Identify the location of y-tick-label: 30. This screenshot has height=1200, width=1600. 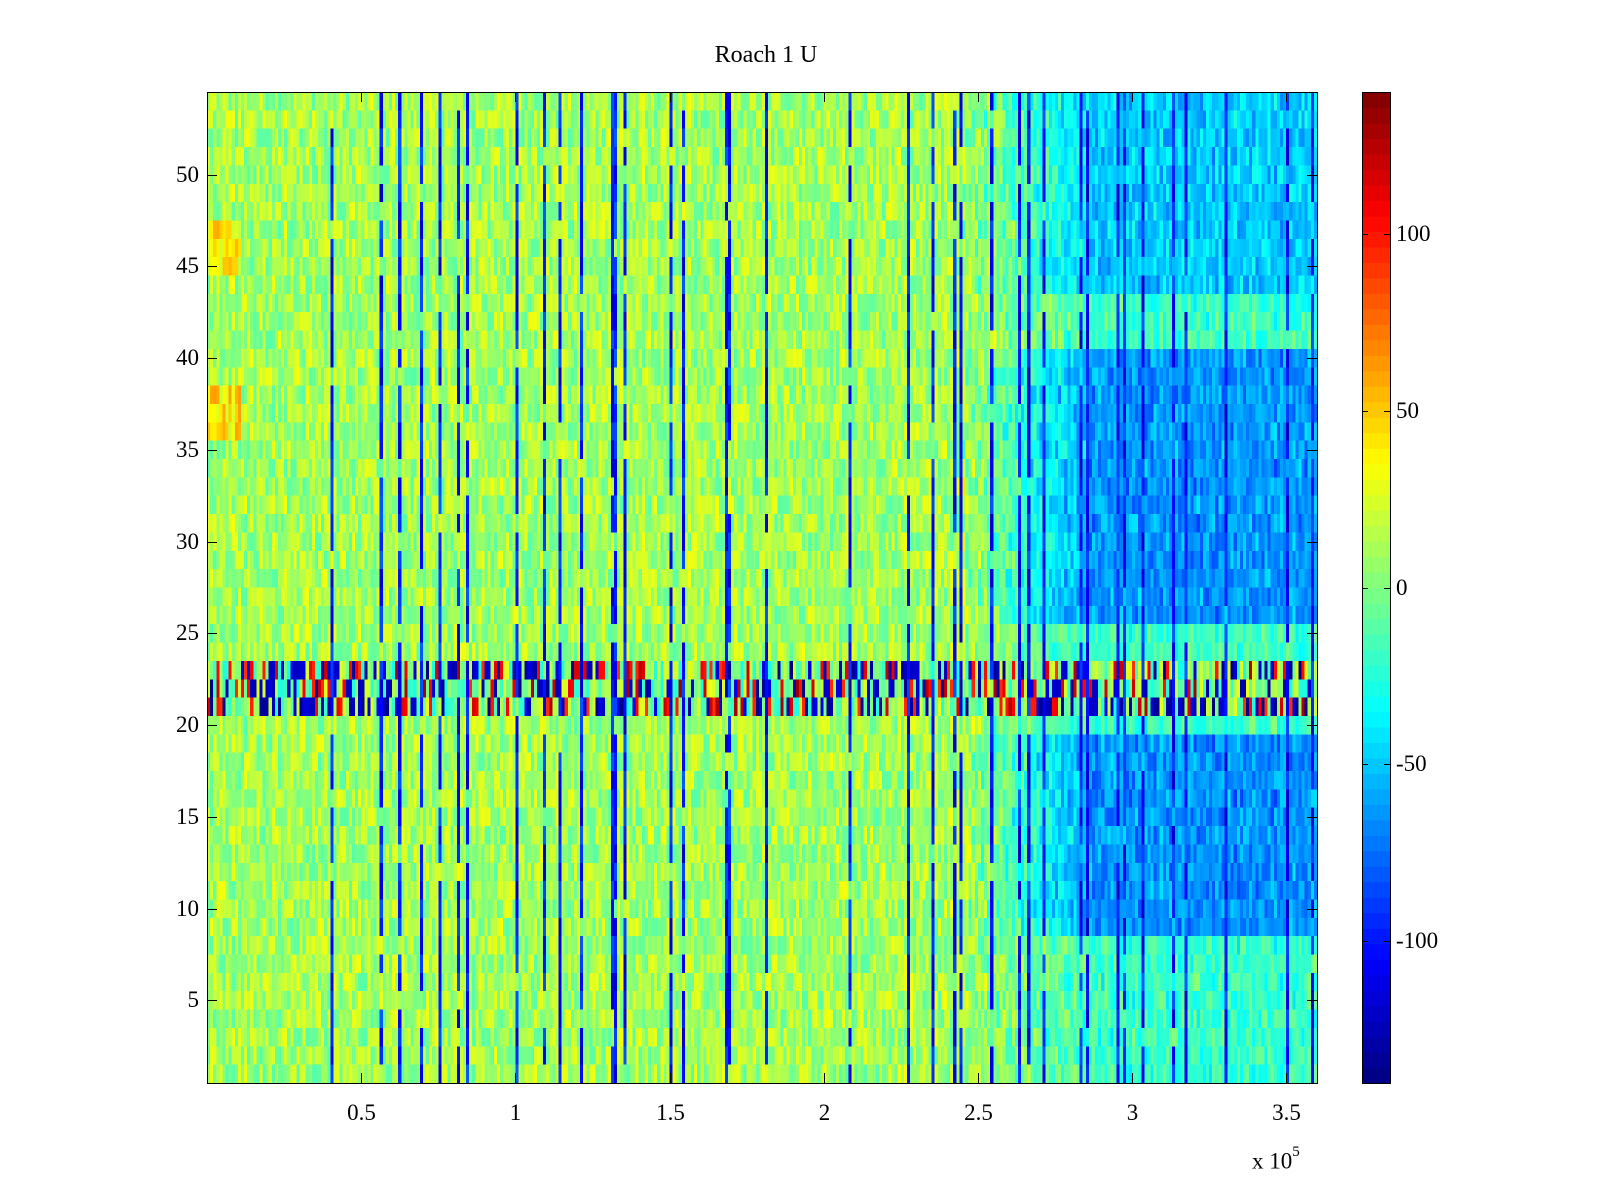
(187, 541).